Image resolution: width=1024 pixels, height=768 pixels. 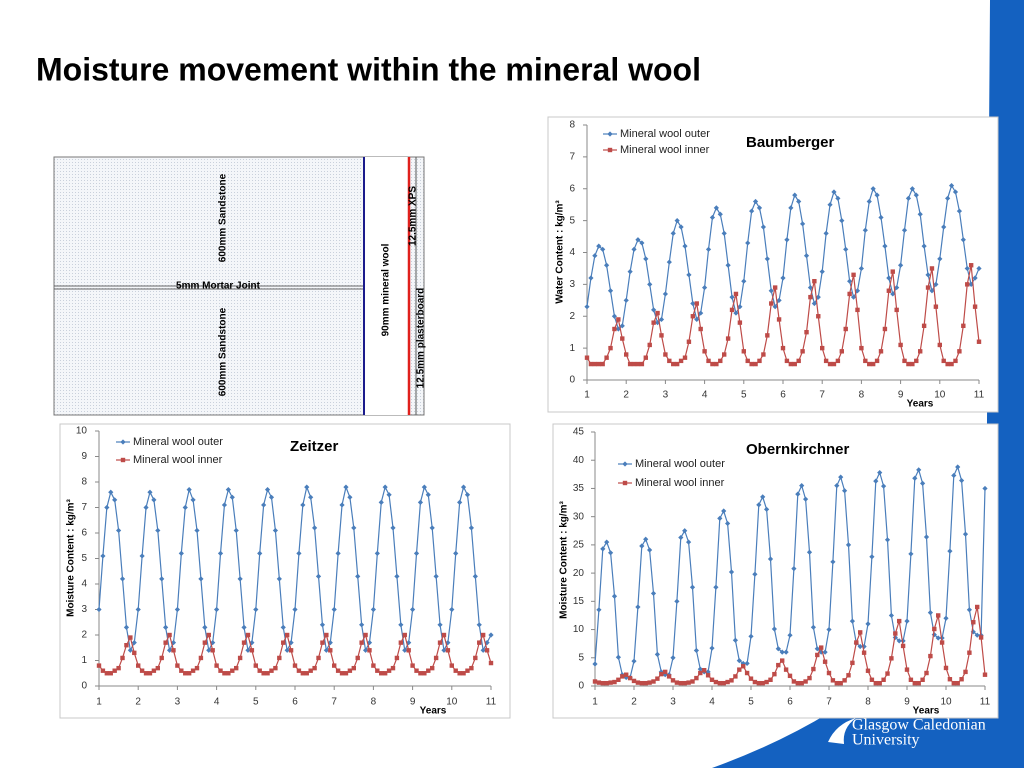 What do you see at coordinates (842, 731) in the screenshot?
I see `logo-mark` at bounding box center [842, 731].